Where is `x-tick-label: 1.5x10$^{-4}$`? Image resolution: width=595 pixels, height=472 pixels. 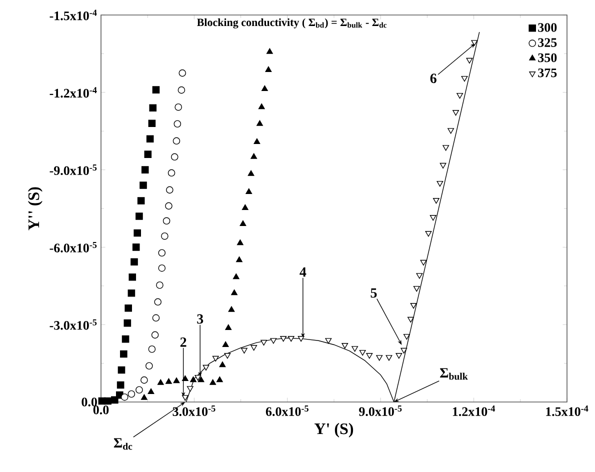 x-tick-label: 1.5x10$^{-4}$ is located at coordinates (567, 411).